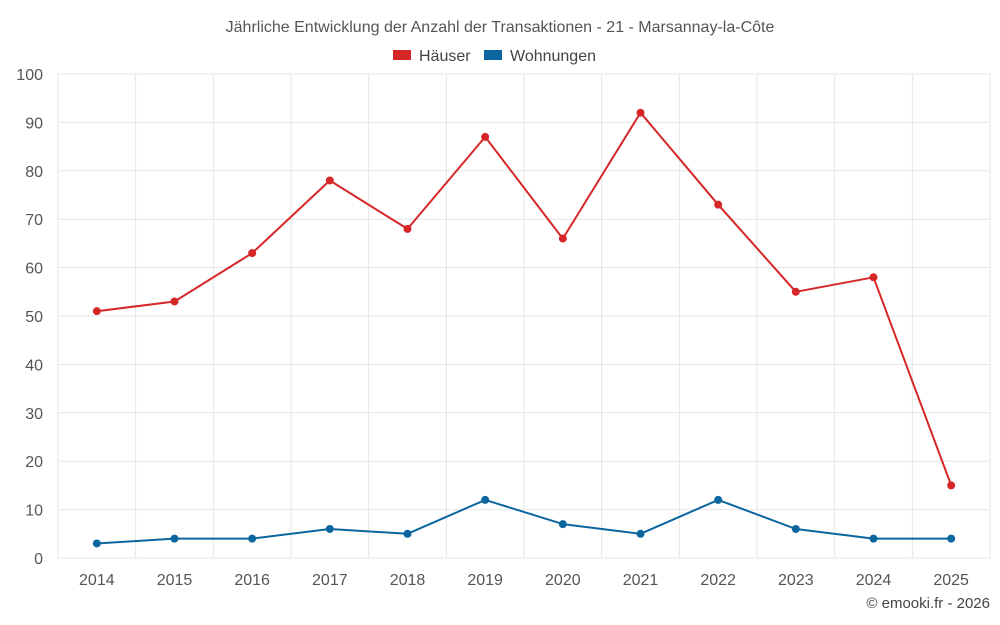 This screenshot has width=1000, height=625. Describe the element at coordinates (34, 123) in the screenshot. I see `y-tick-label: 90` at that location.